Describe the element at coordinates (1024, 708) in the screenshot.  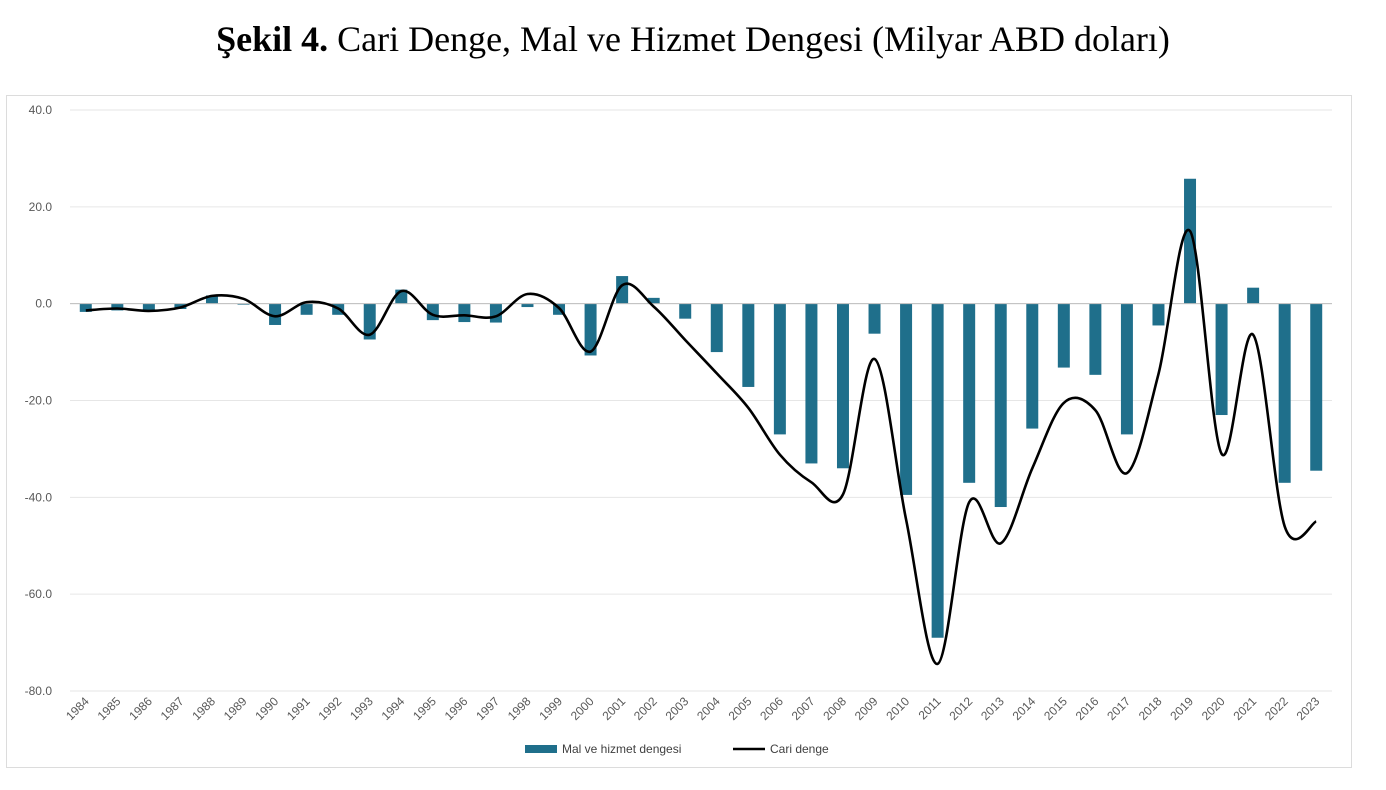
I see `x-tick-label: 2014` at that location.